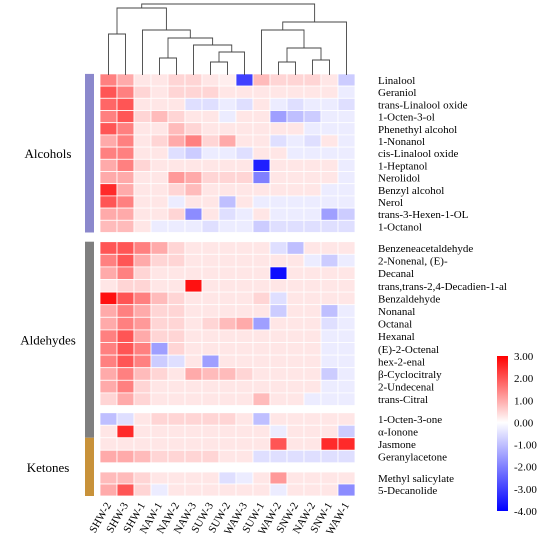 The width and height of the screenshot is (550, 546). What do you see at coordinates (401, 362) in the screenshot?
I see `row-label: hex-2-enal` at bounding box center [401, 362].